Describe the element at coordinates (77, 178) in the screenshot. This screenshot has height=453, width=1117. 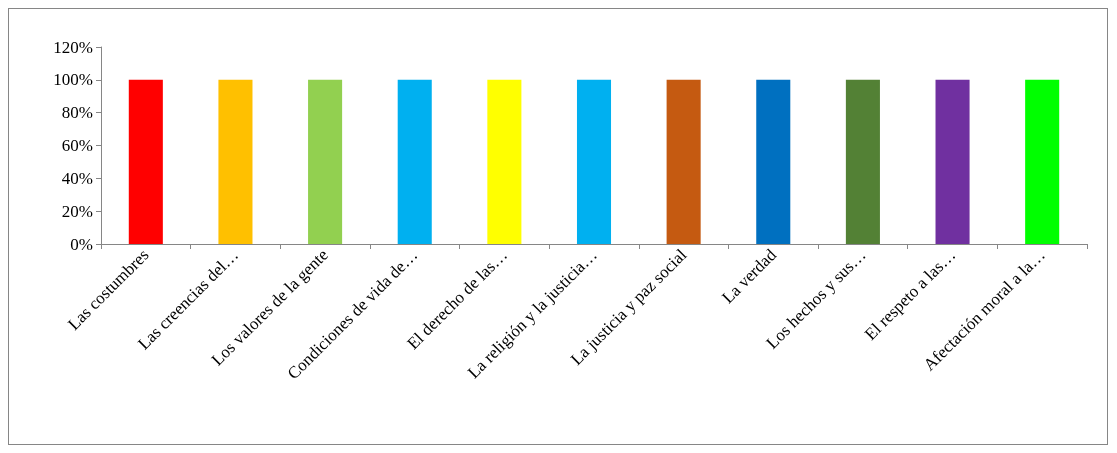
I see `y-tick-label: 40%` at that location.